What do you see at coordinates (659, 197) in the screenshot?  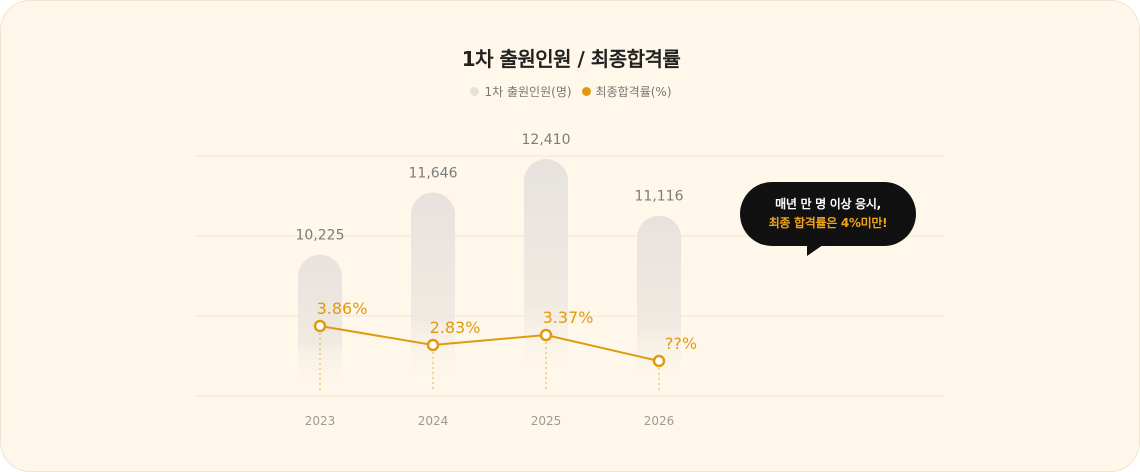 I see `bar-value-label: 11,116` at bounding box center [659, 197].